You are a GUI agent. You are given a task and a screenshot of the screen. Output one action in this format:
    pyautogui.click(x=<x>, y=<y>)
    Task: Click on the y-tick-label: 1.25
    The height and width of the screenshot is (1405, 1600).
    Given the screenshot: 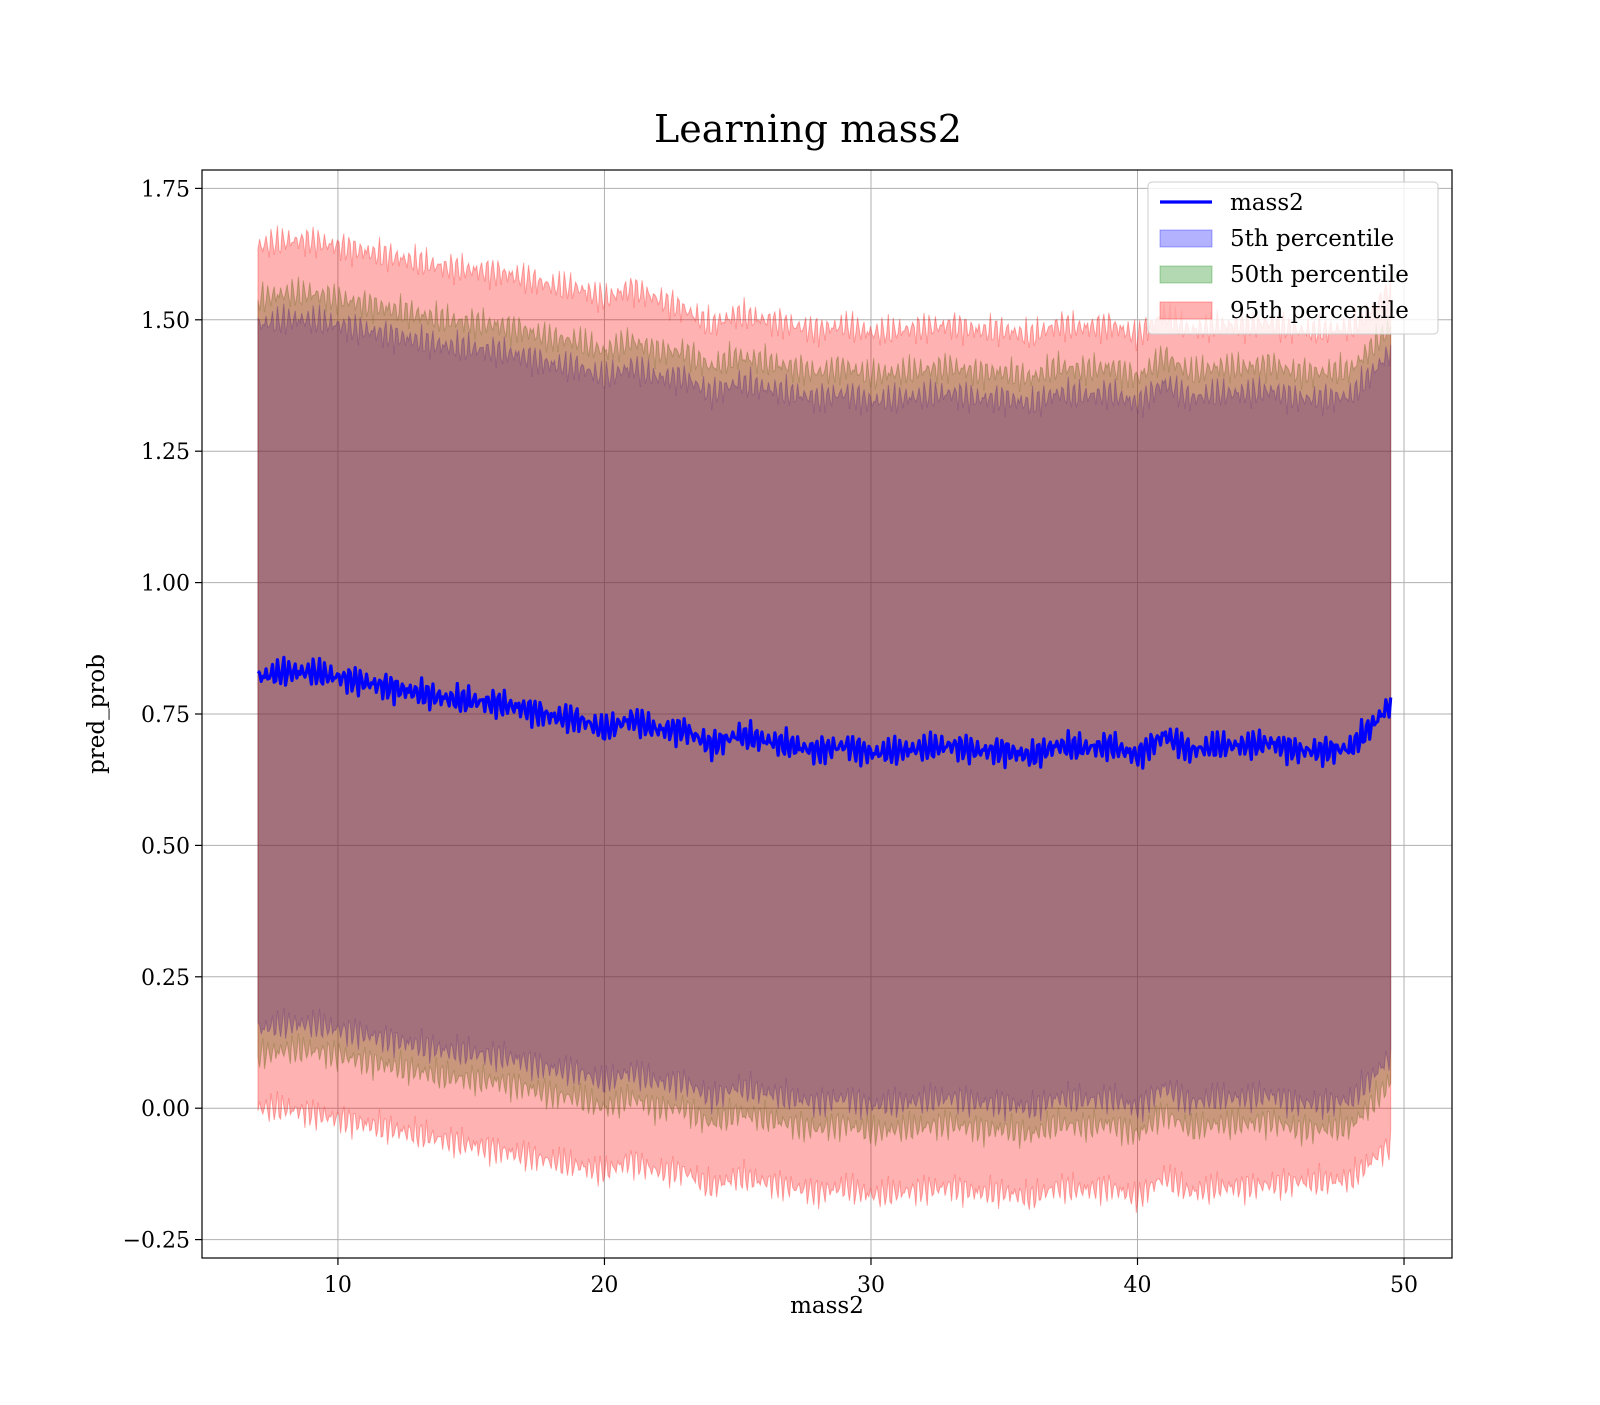 What is the action you would take?
    pyautogui.click(x=165, y=452)
    